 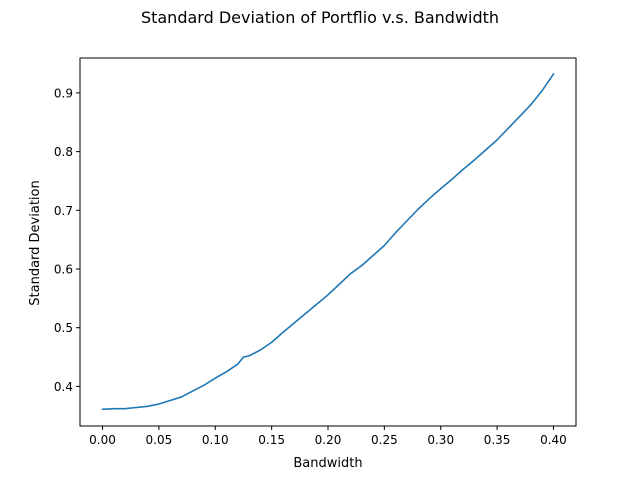 What do you see at coordinates (67, 240) in the screenshot?
I see `y-axis-ticks: 0.4 0.5 0.6 0.7 0.8 0.9` at bounding box center [67, 240].